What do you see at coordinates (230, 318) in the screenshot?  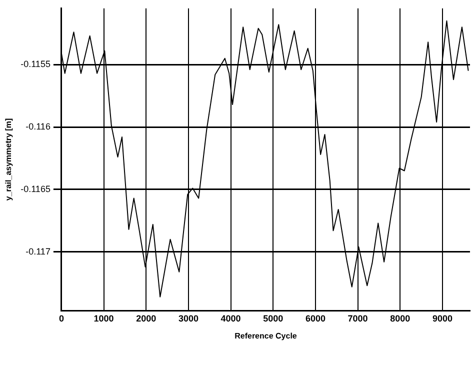 I see `x-tick-label: 4000` at bounding box center [230, 318].